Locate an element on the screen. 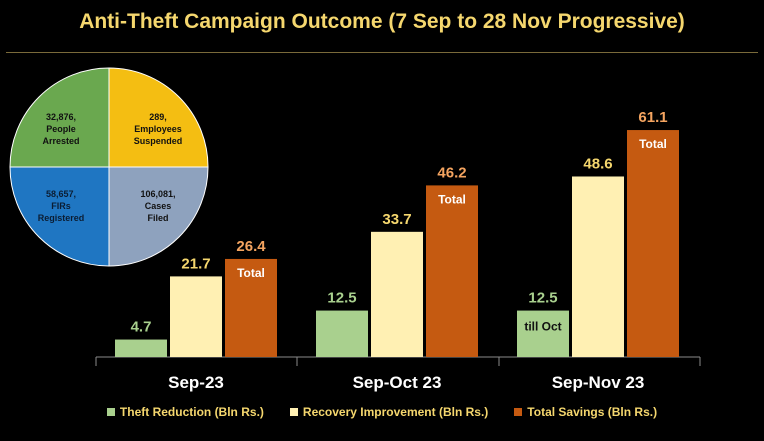 This screenshot has height=441, width=764. pie-label-employees-suspended: 289, Employees Suspended is located at coordinates (158, 129).